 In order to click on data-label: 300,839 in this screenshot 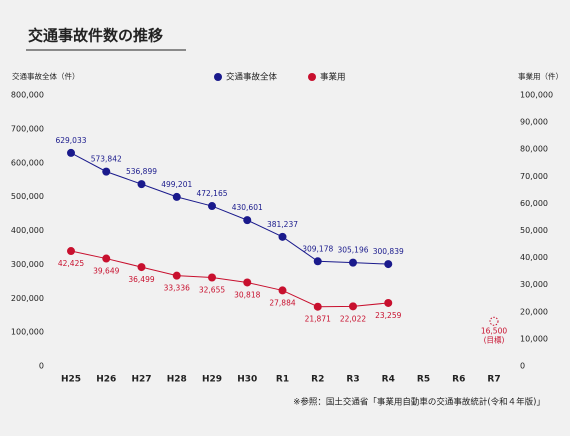, I will do `click(388, 251)`.